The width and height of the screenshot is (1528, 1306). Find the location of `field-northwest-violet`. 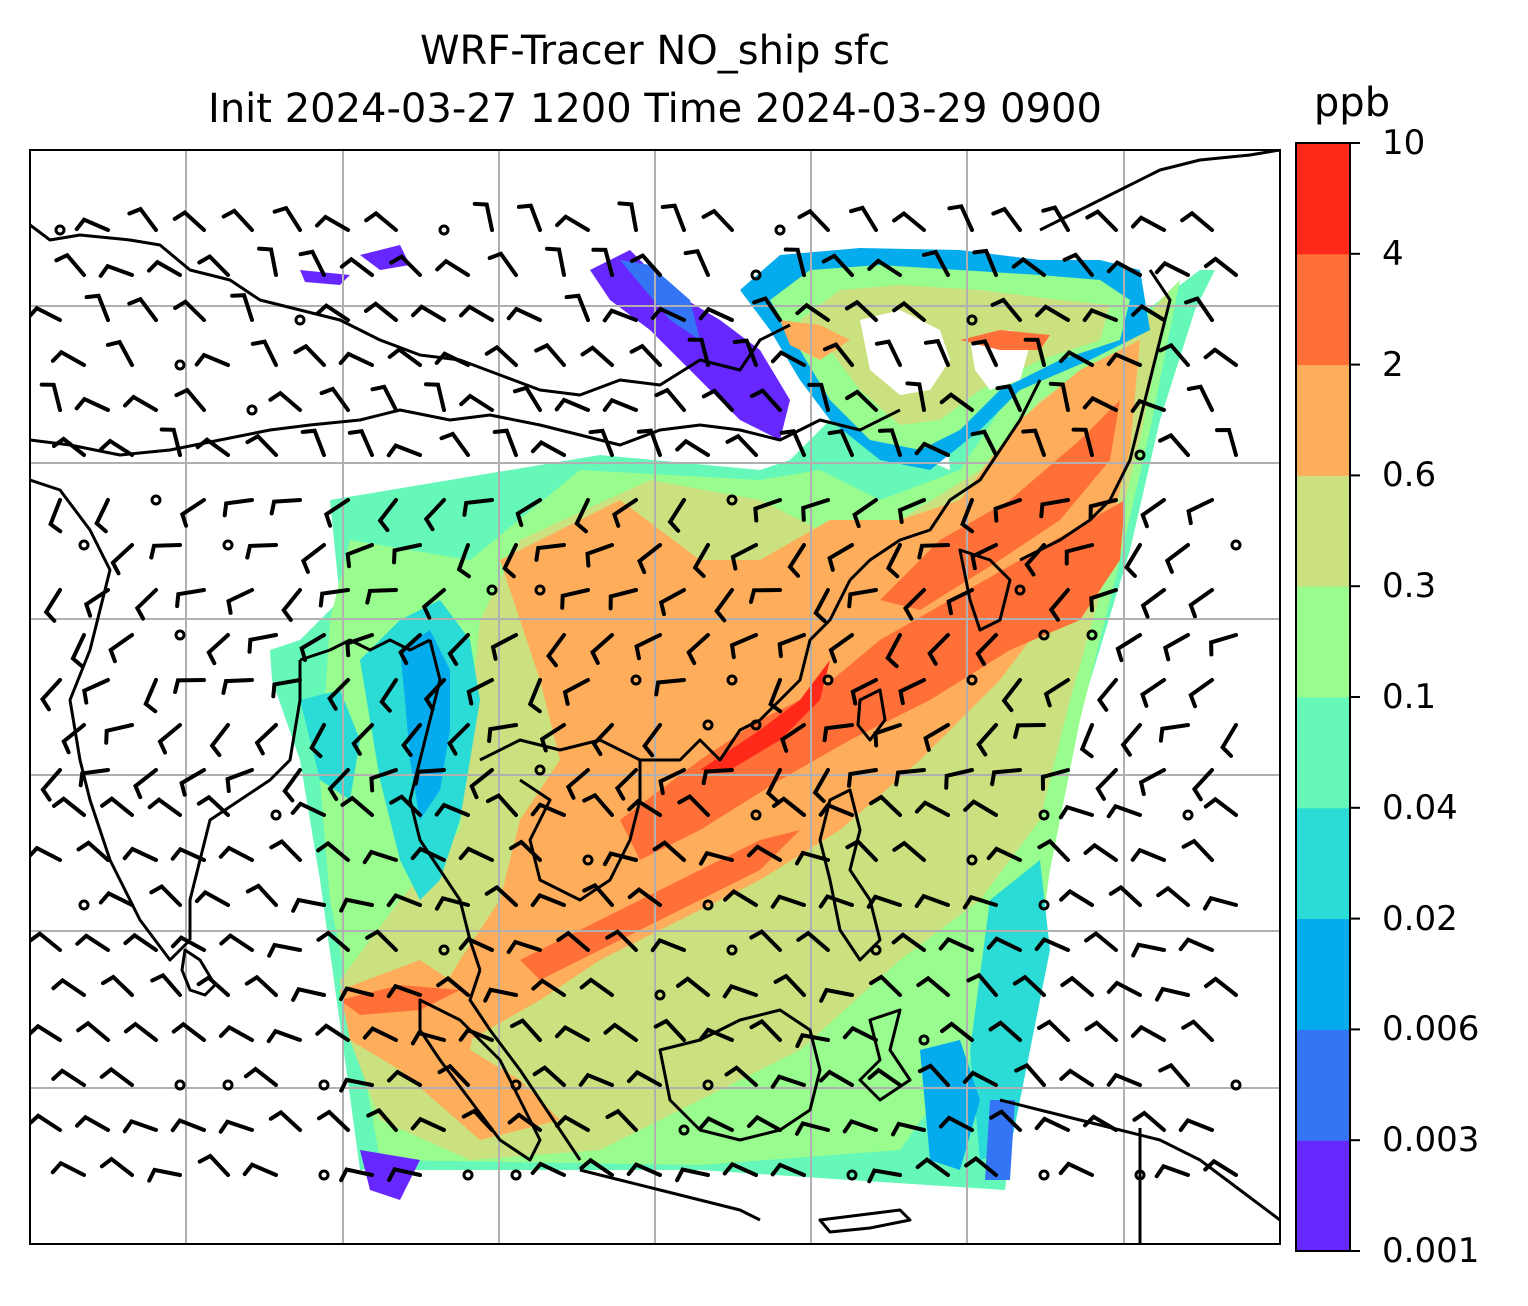

field-northwest-violet is located at coordinates (385, 257).